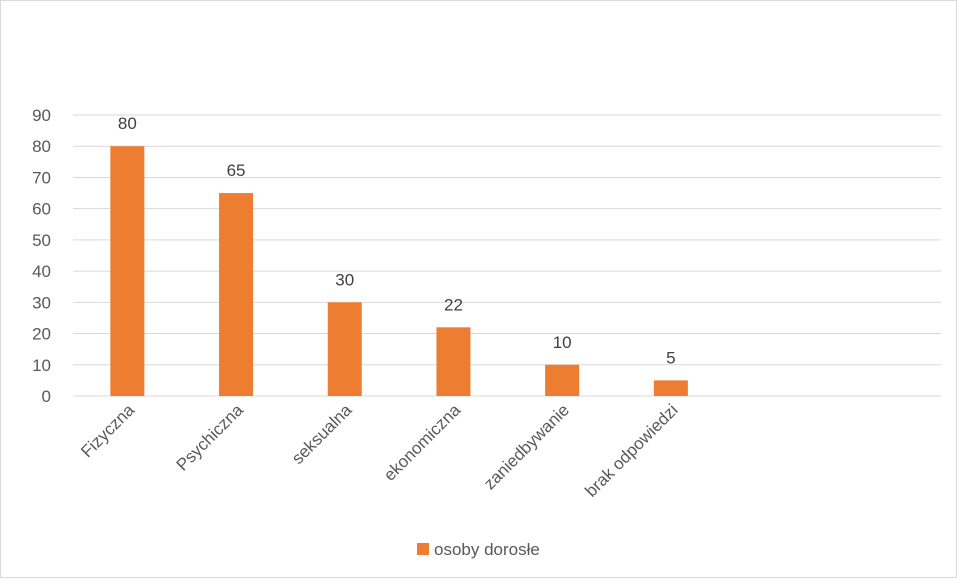 This screenshot has height=584, width=957. I want to click on bar-fizyczna, so click(127, 271).